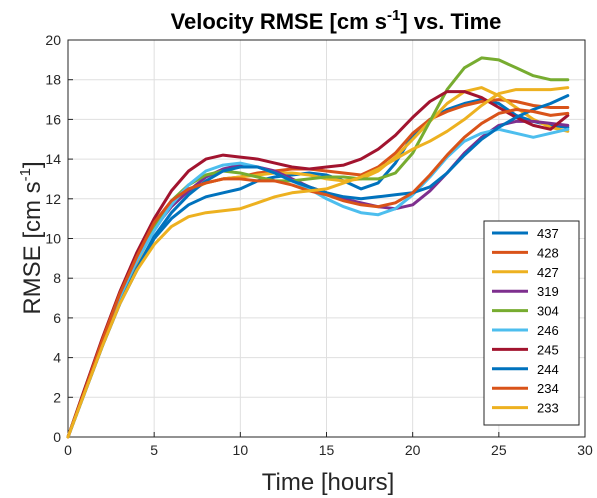 This screenshot has width=597, height=498. I want to click on chart-title-superscript: -1, so click(393, 15).